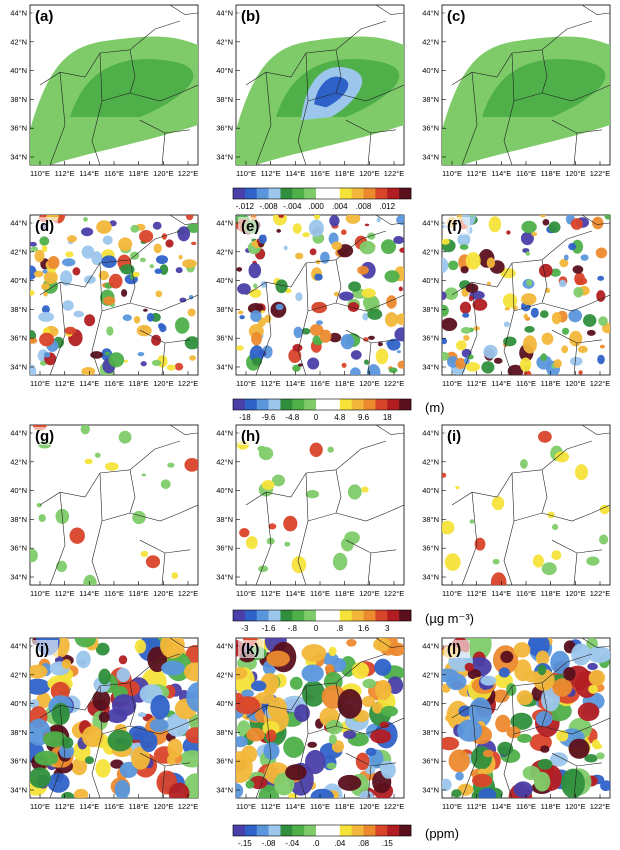  Describe the element at coordinates (526, 507) in the screenshot. I see `field-layer` at that location.